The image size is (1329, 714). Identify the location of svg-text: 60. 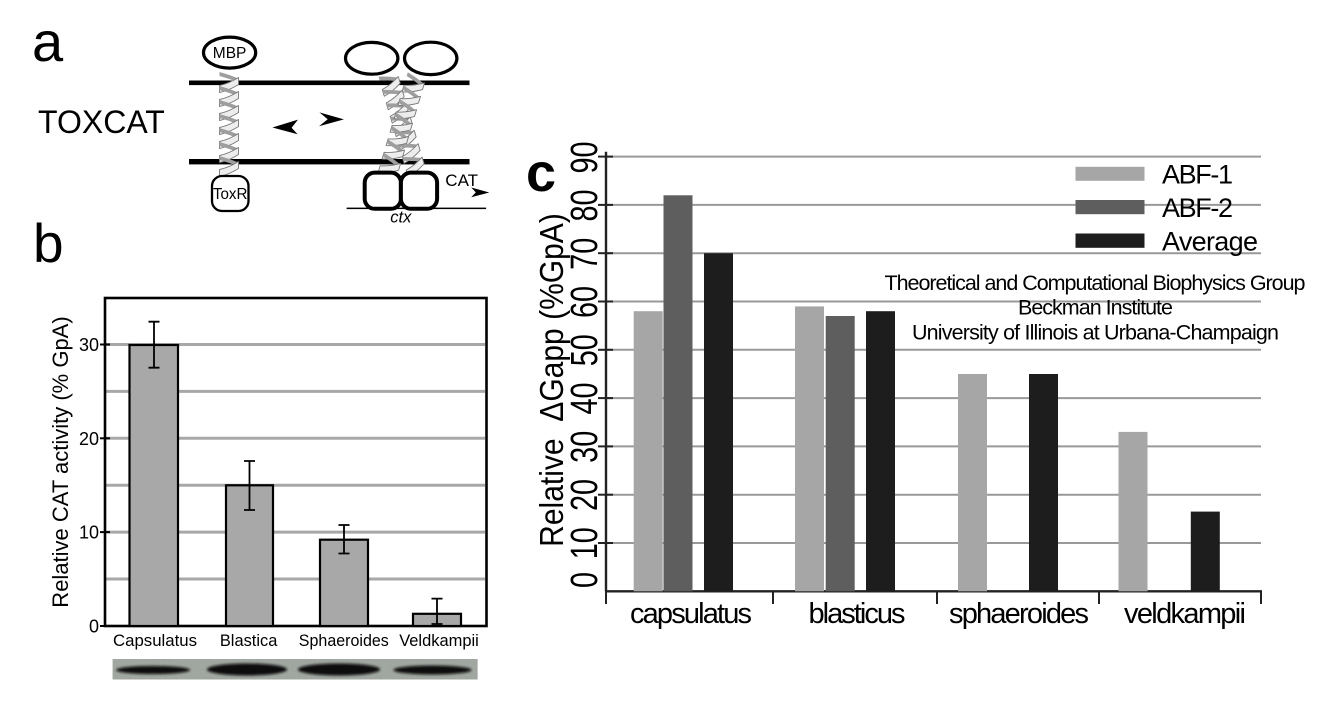
(584, 302).